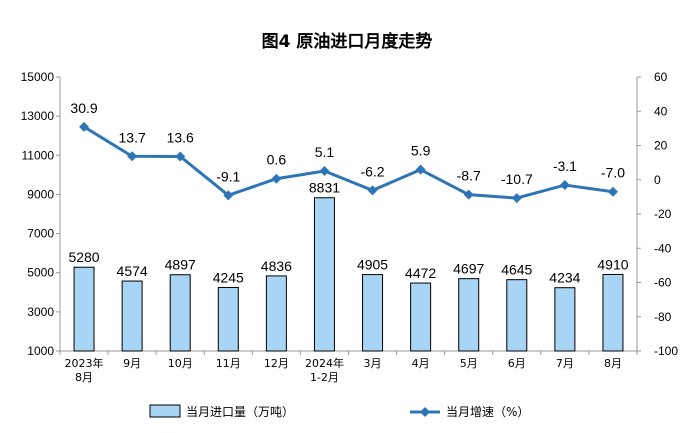  What do you see at coordinates (421, 151) in the screenshot?
I see `line-value-label: 5.9` at bounding box center [421, 151].